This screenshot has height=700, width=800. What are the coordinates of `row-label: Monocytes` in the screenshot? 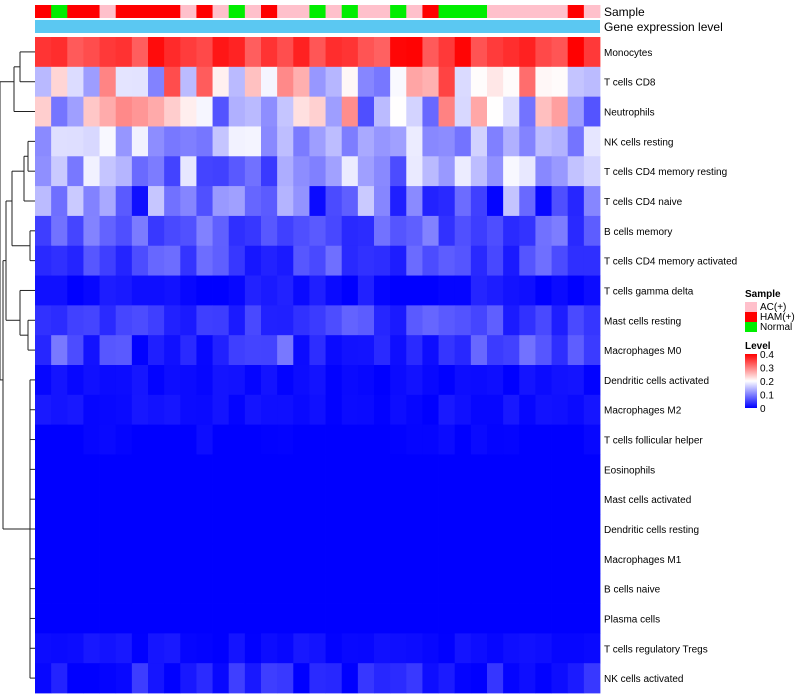 It's located at (628, 53).